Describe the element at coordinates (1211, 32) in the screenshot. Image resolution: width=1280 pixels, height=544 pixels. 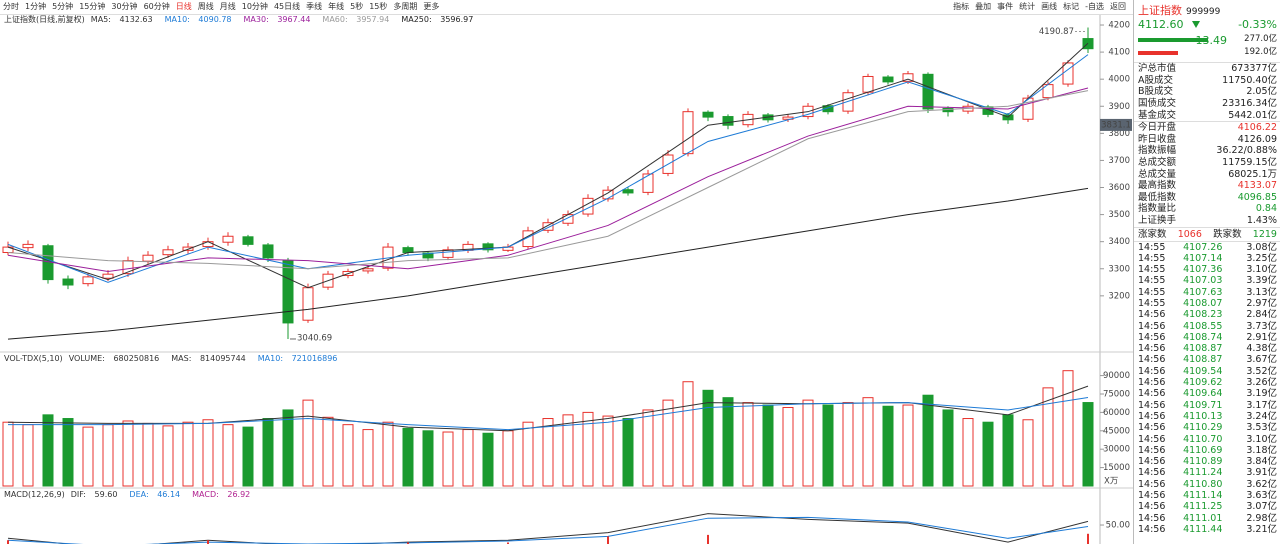
I see `change: -13.49` at that location.